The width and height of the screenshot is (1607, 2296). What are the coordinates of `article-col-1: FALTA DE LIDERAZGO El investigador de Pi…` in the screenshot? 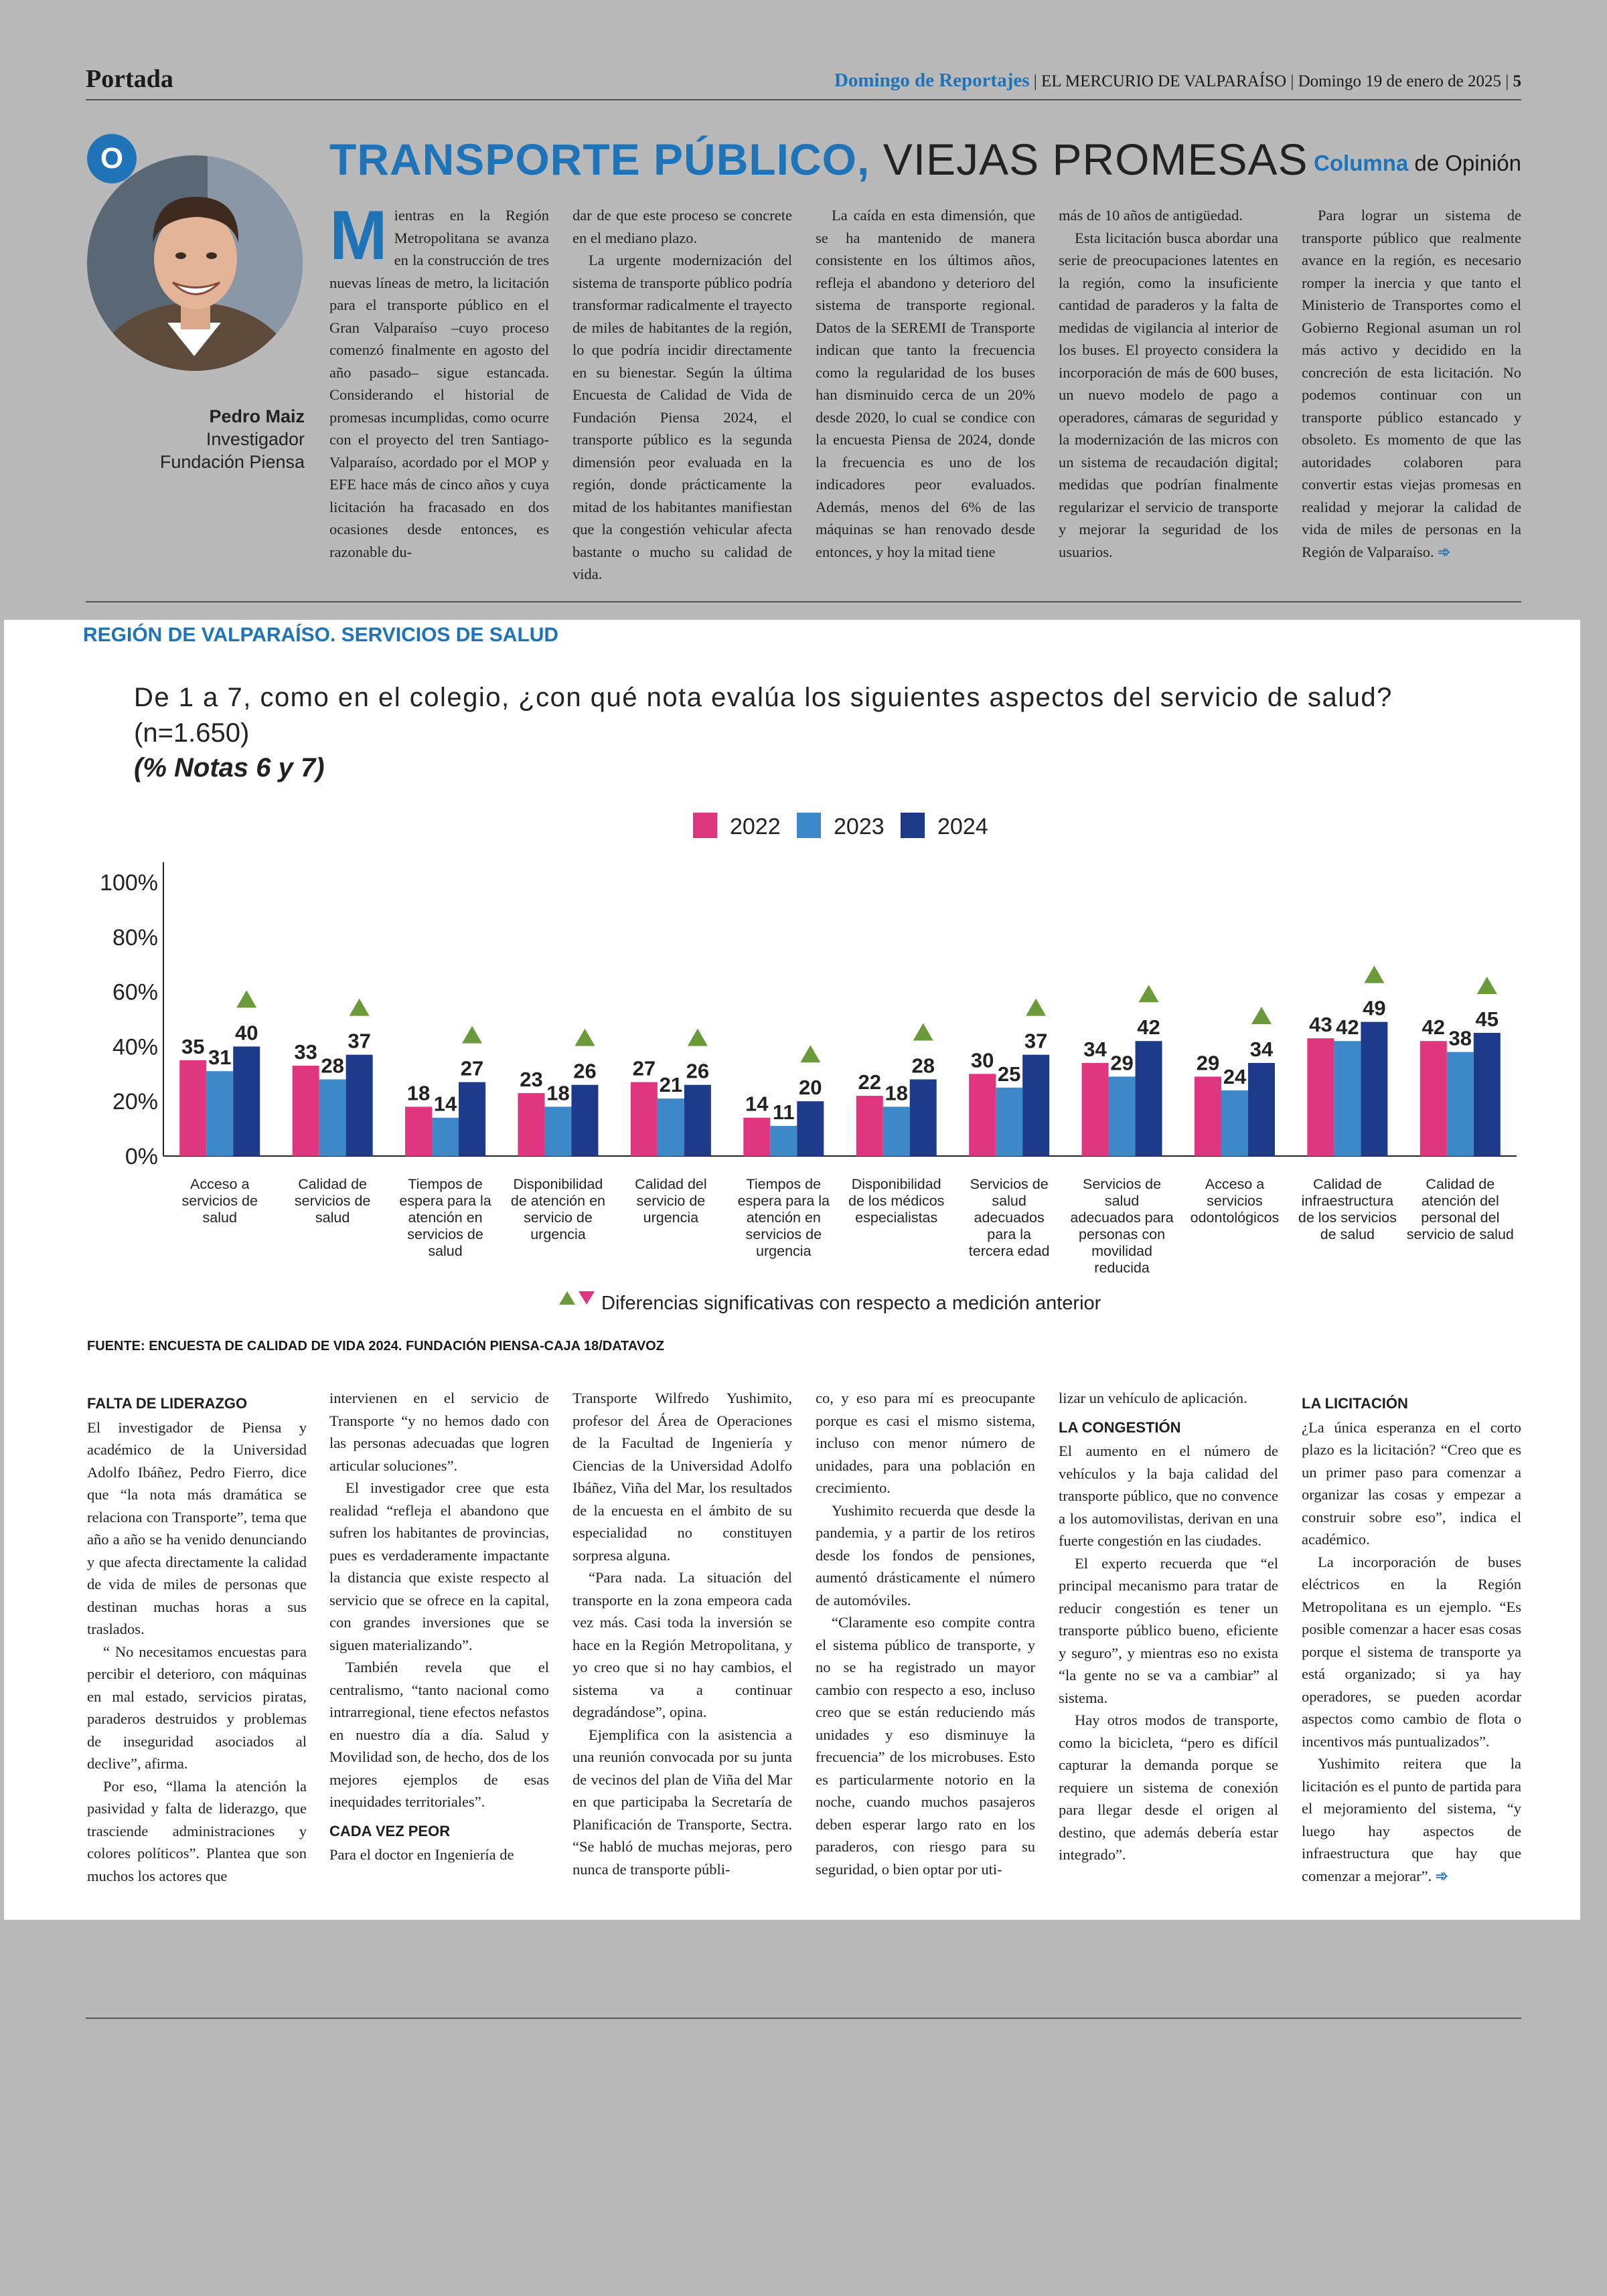 It's located at (197, 1647).